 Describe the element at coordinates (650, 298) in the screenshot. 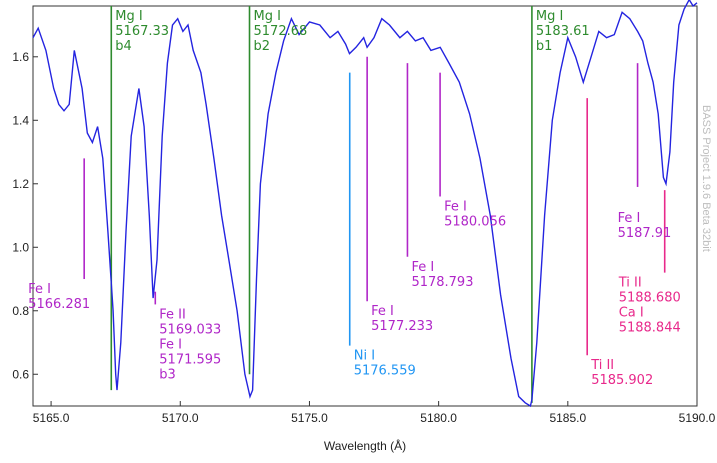

I see `line-label: 5188.680` at that location.